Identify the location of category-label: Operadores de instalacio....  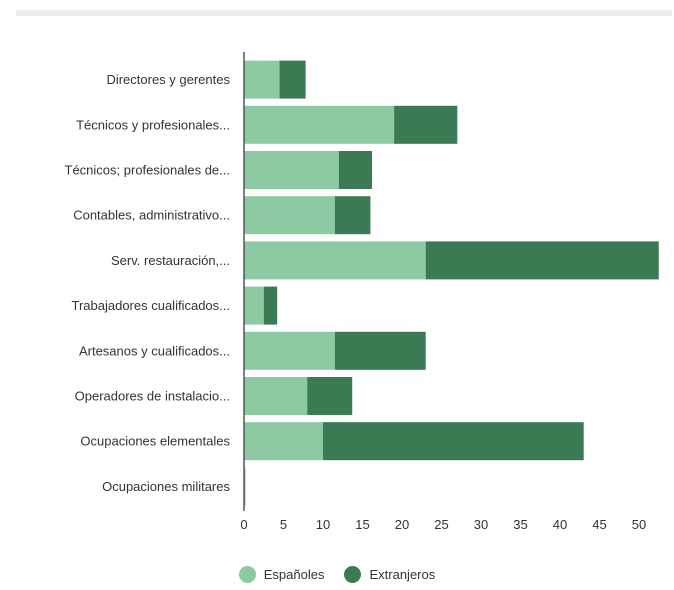
(152, 396).